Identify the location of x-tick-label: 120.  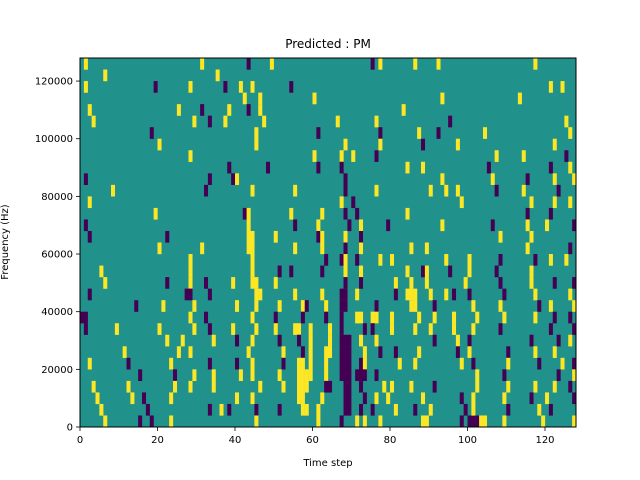
(544, 440).